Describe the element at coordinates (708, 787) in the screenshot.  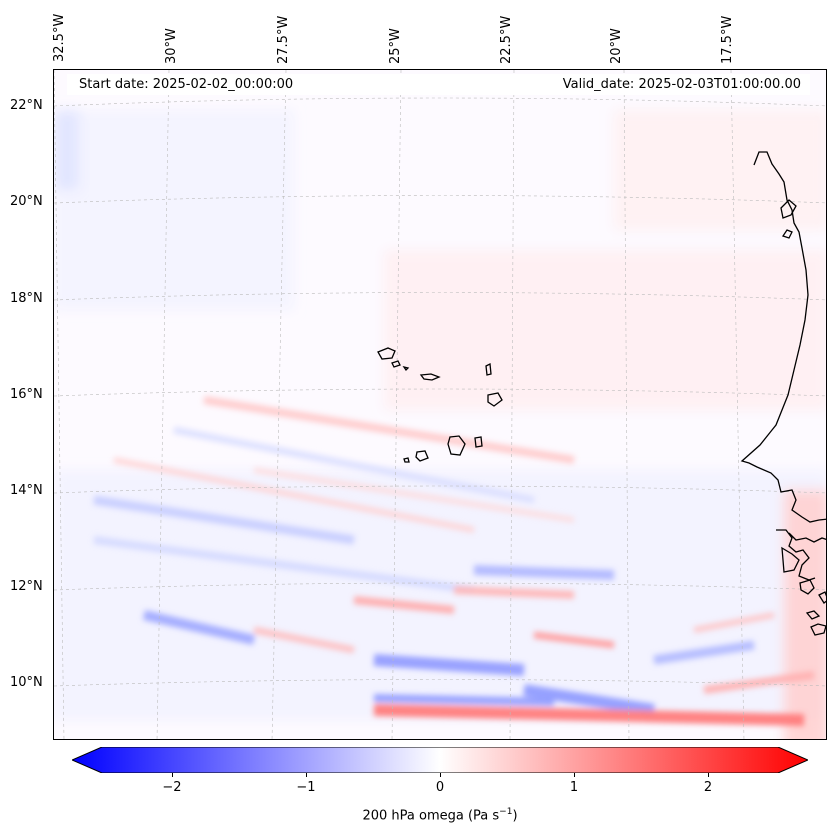
I see `cb-tick-label: 2` at that location.